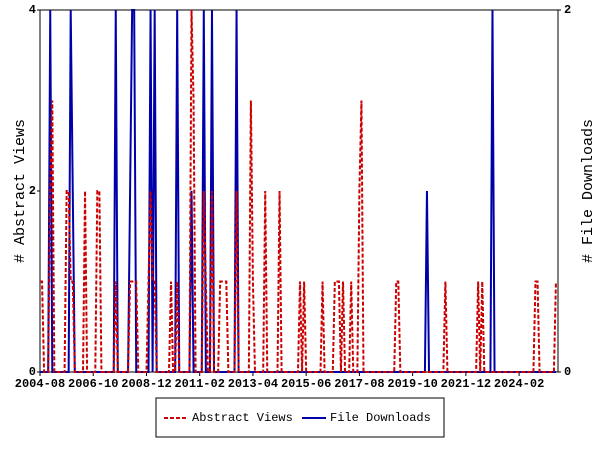 Image resolution: width=600 pixels, height=450 pixels. I want to click on y-tick-label: 2, so click(32, 191).